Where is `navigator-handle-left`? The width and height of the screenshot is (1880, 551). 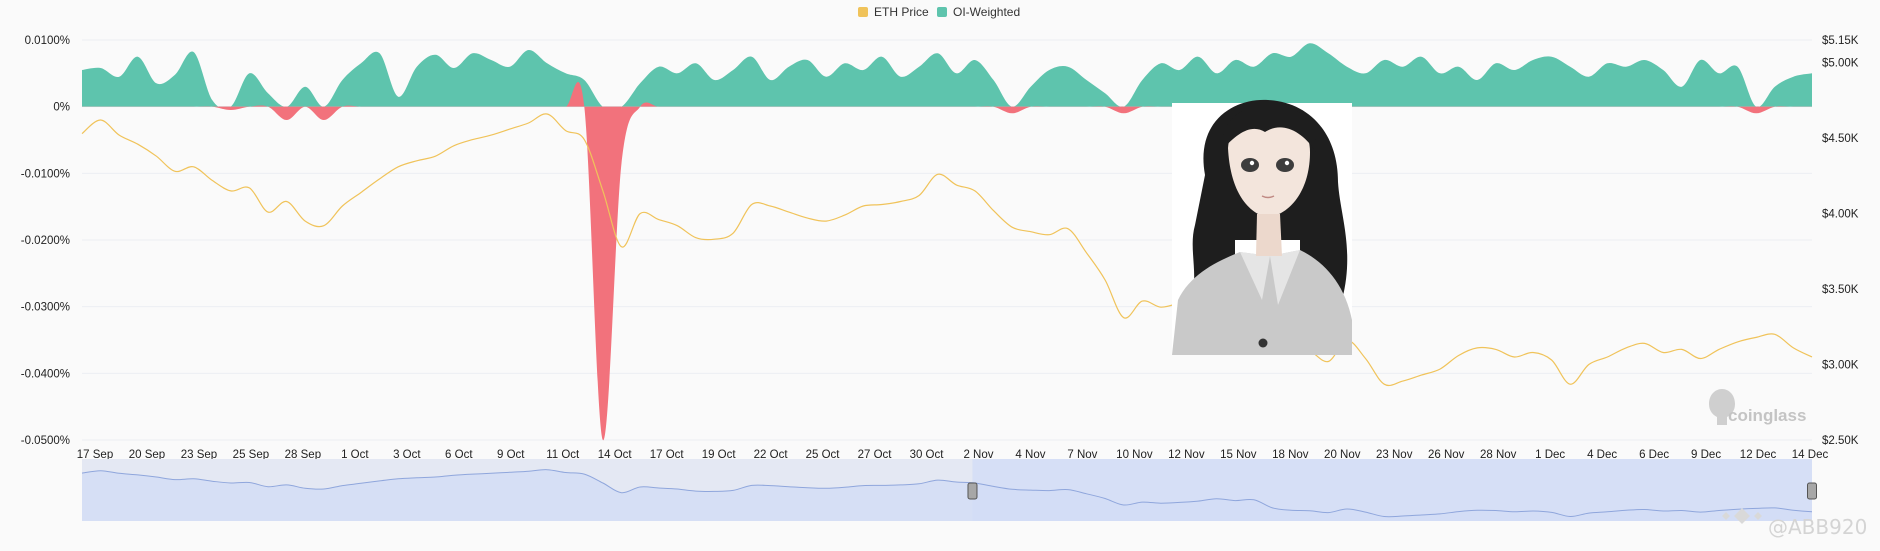
navigator-handle-left is located at coordinates (972, 491).